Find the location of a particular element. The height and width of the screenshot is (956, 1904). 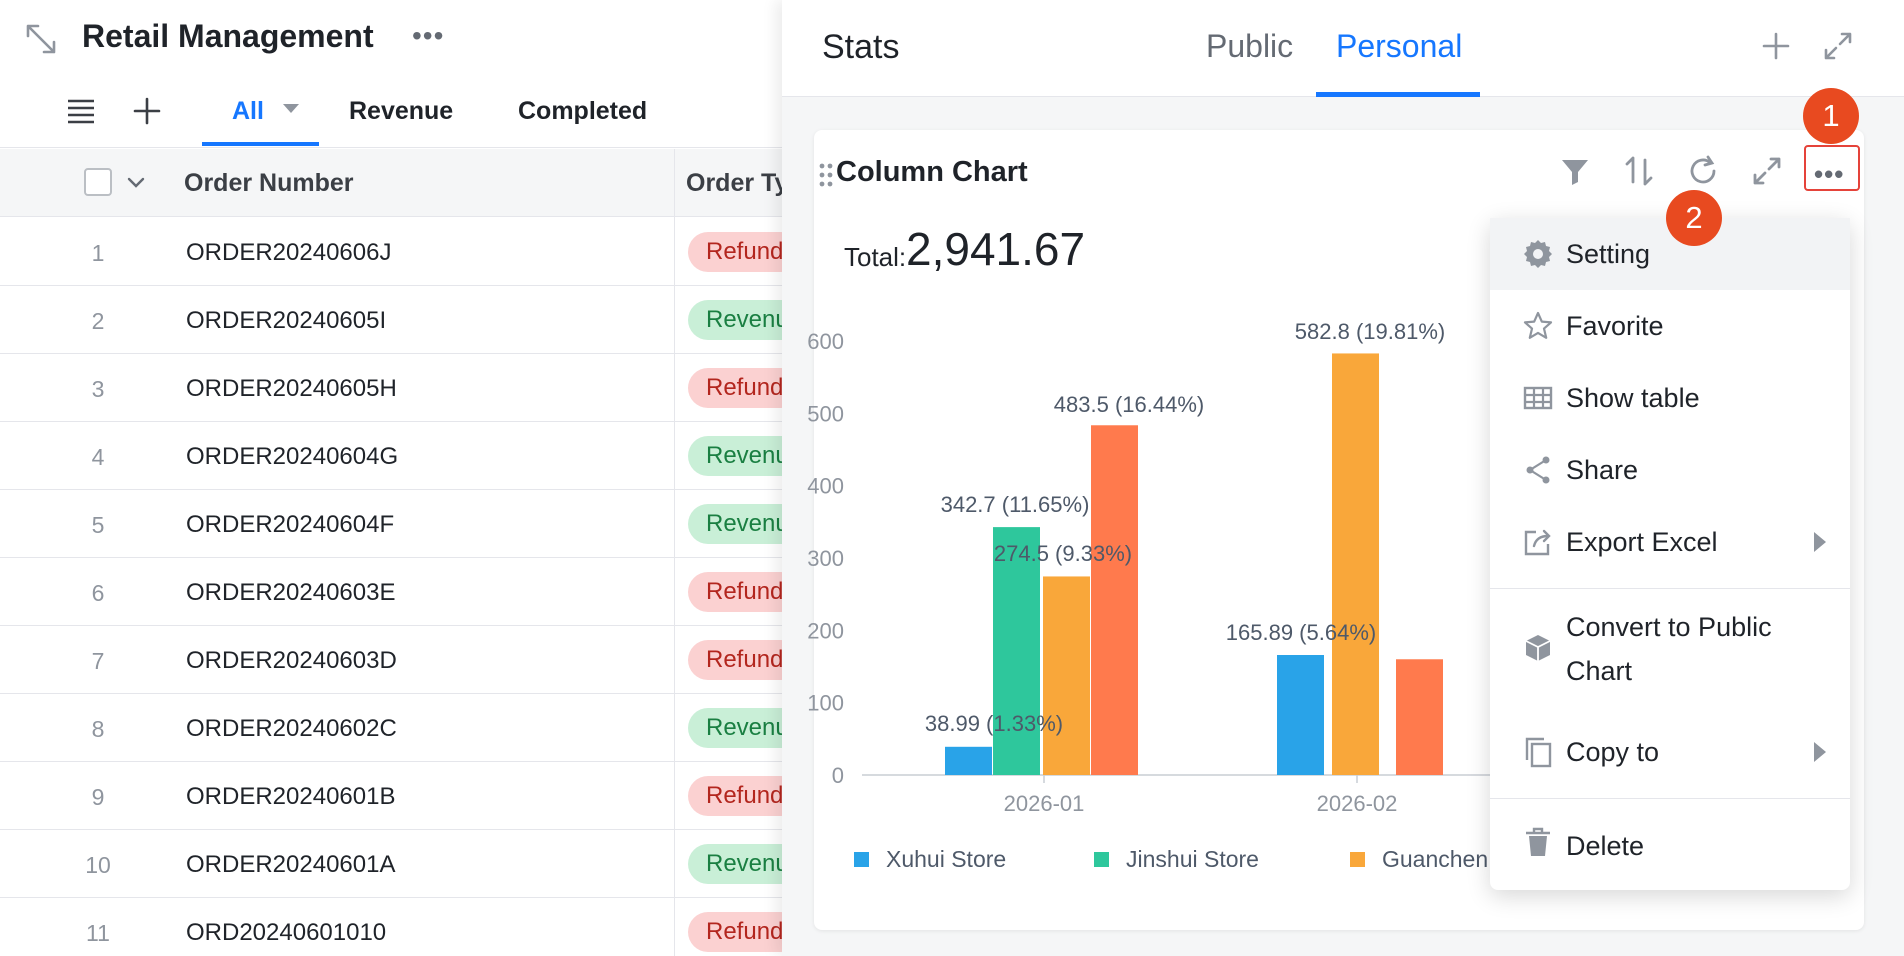

y-tick-label: 600 is located at coordinates (825, 341).